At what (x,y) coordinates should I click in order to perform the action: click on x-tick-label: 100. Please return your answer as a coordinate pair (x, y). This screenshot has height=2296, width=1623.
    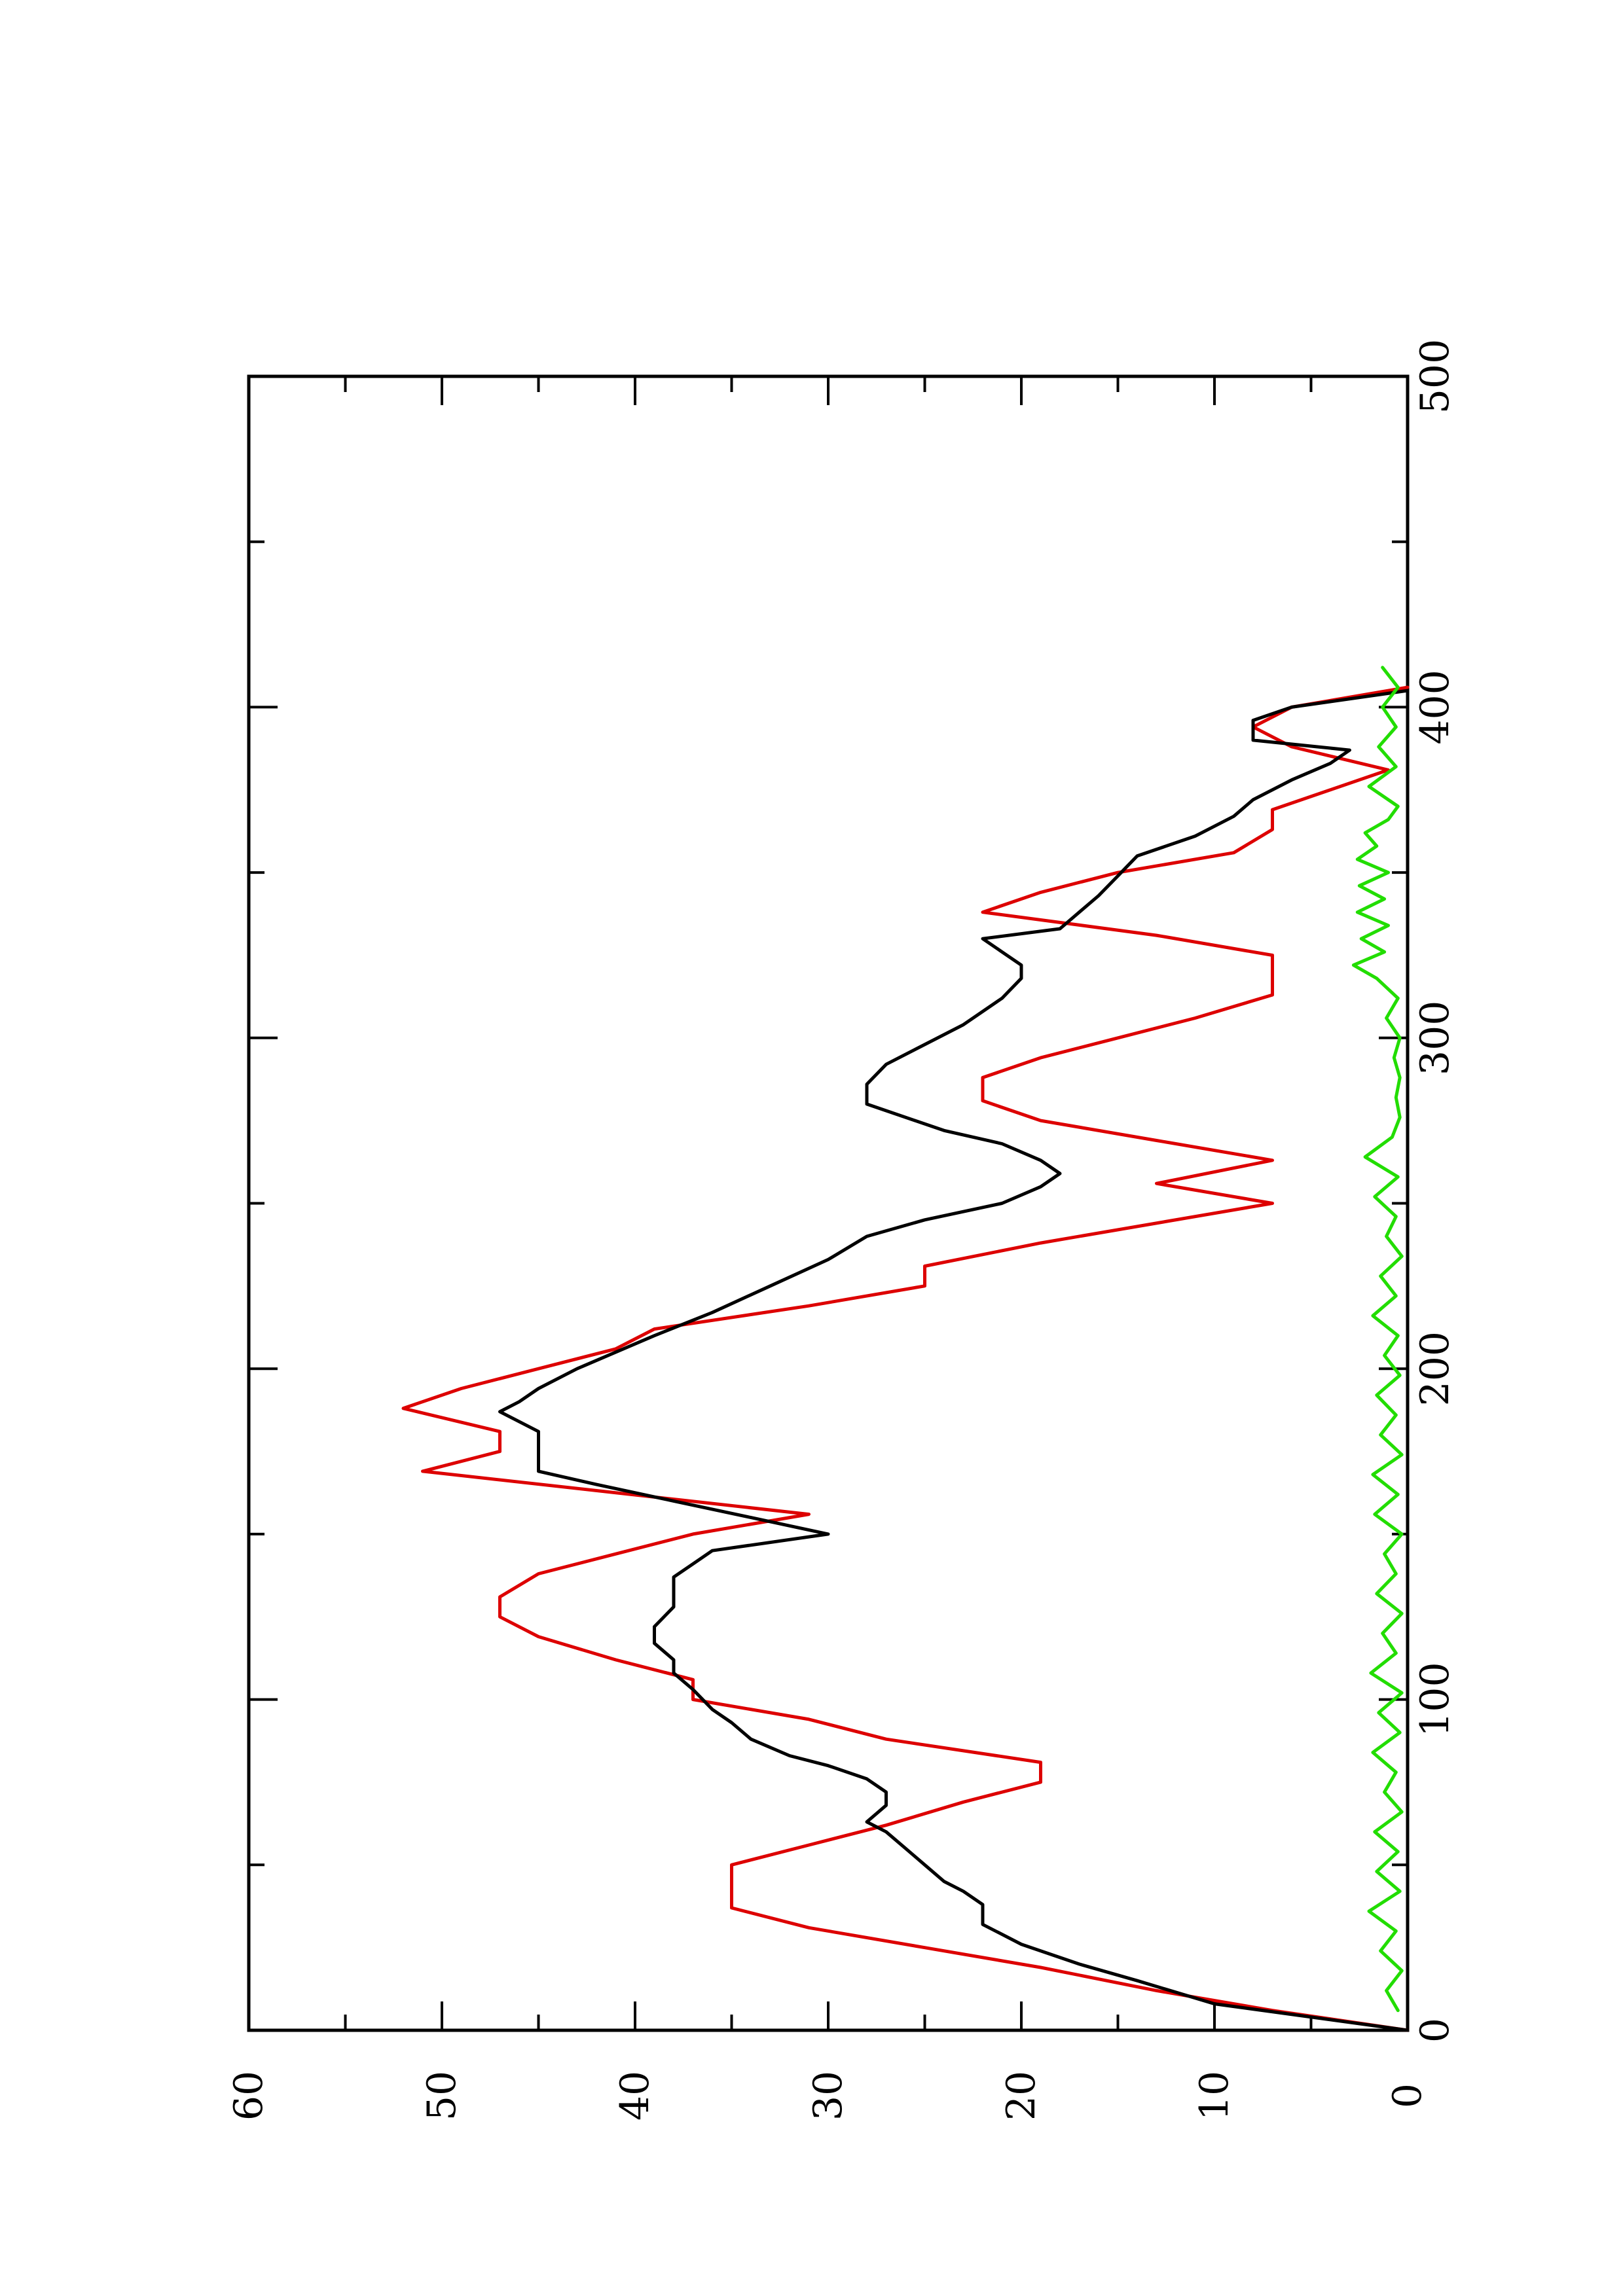
    Looking at the image, I should click on (1435, 1699).